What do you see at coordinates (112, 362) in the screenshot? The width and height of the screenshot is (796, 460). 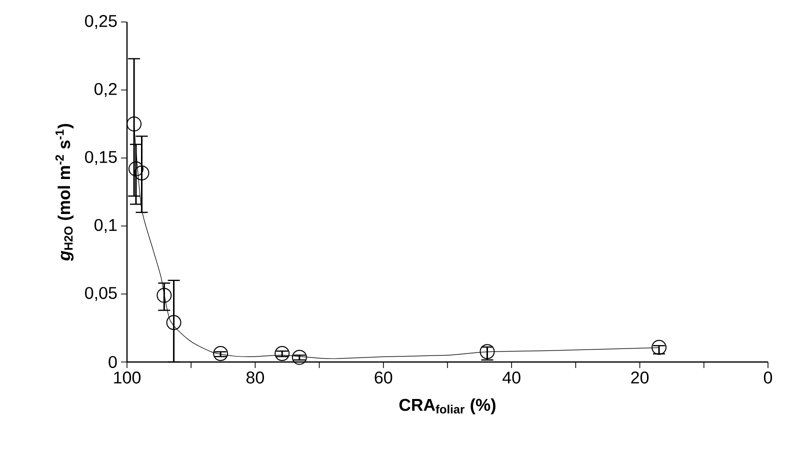 I see `y-tick-label: 0` at bounding box center [112, 362].